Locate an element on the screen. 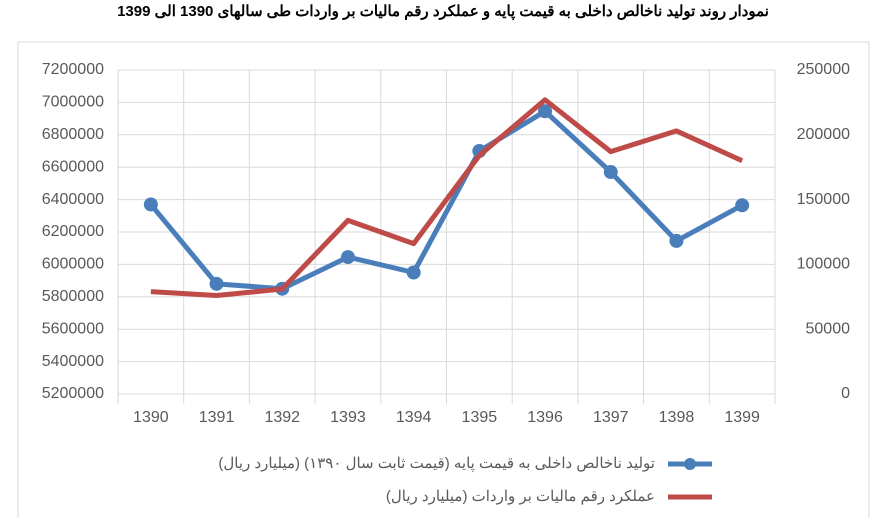 The height and width of the screenshot is (523, 887). y-tick-label: 6000000 is located at coordinates (73, 264).